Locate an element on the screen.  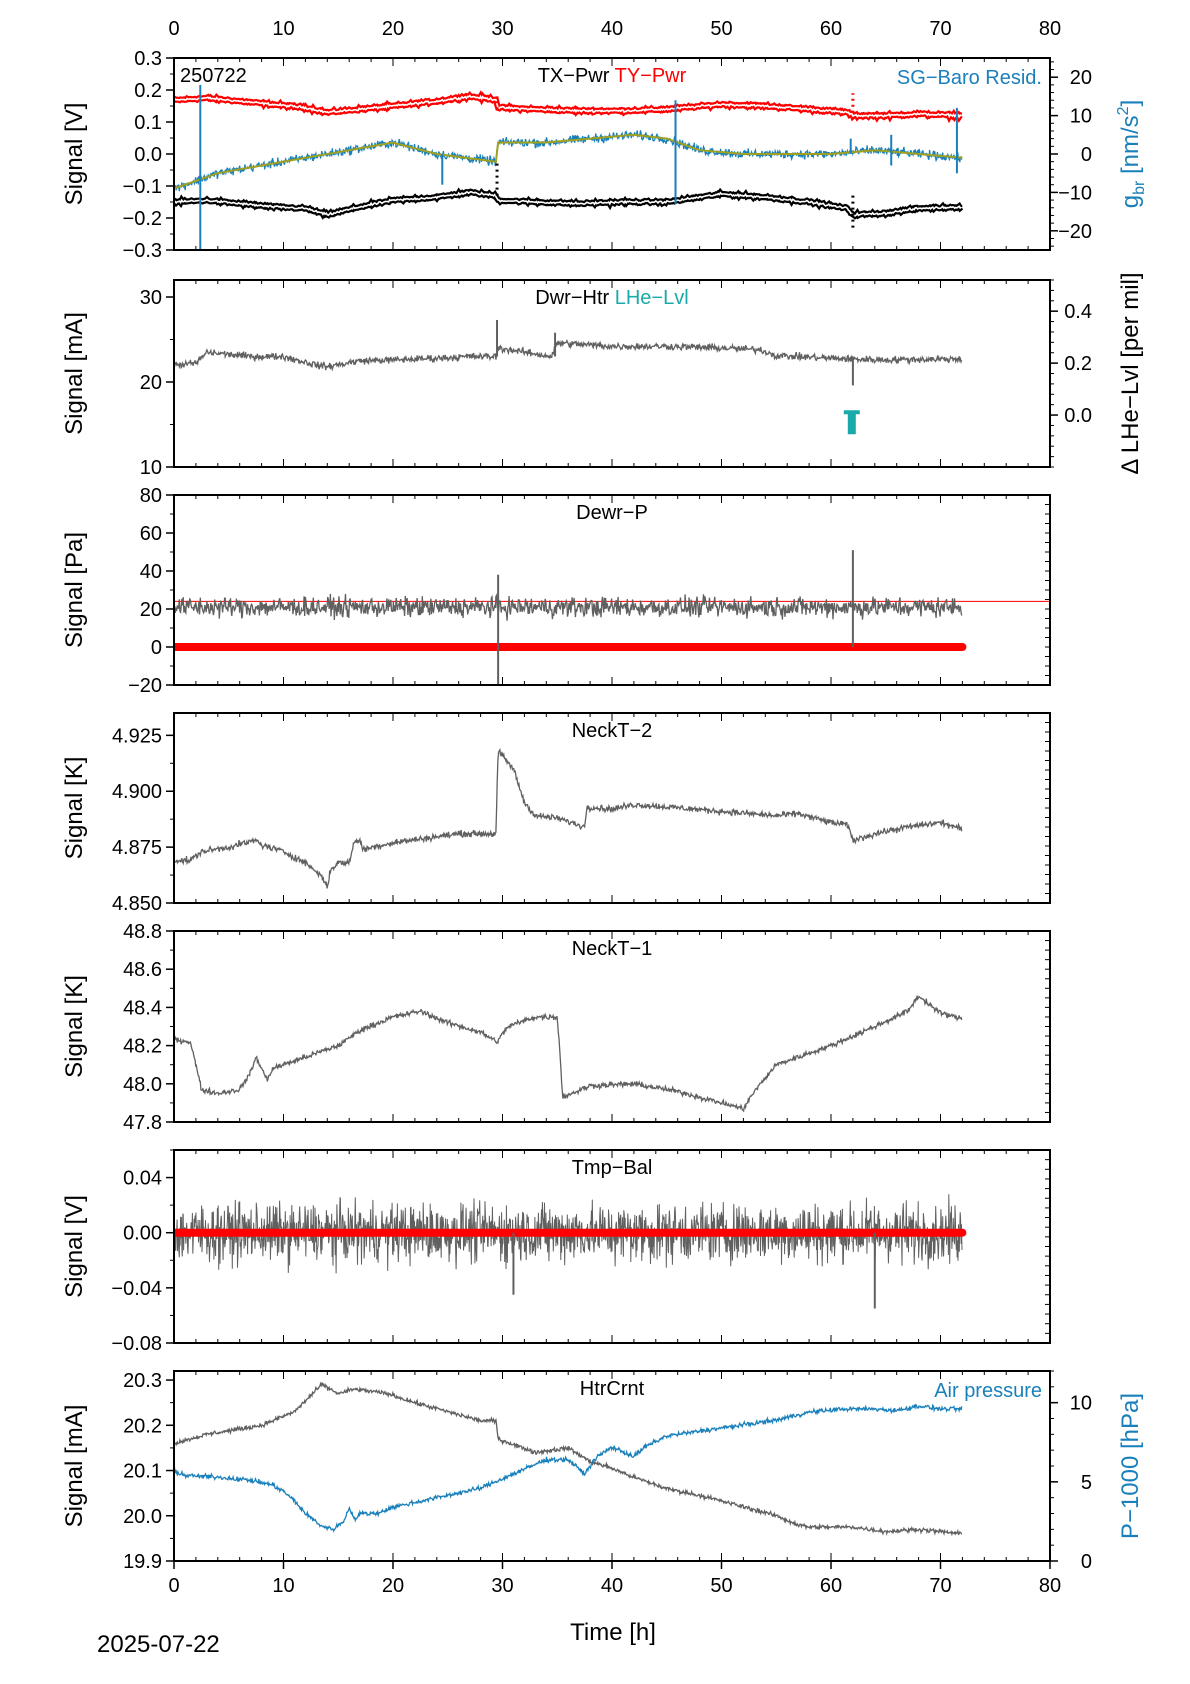
panel-p6: 0.04 0.00 −0.04 −0.08 Signal [V] Tmp−Bal is located at coordinates (556, 1252).